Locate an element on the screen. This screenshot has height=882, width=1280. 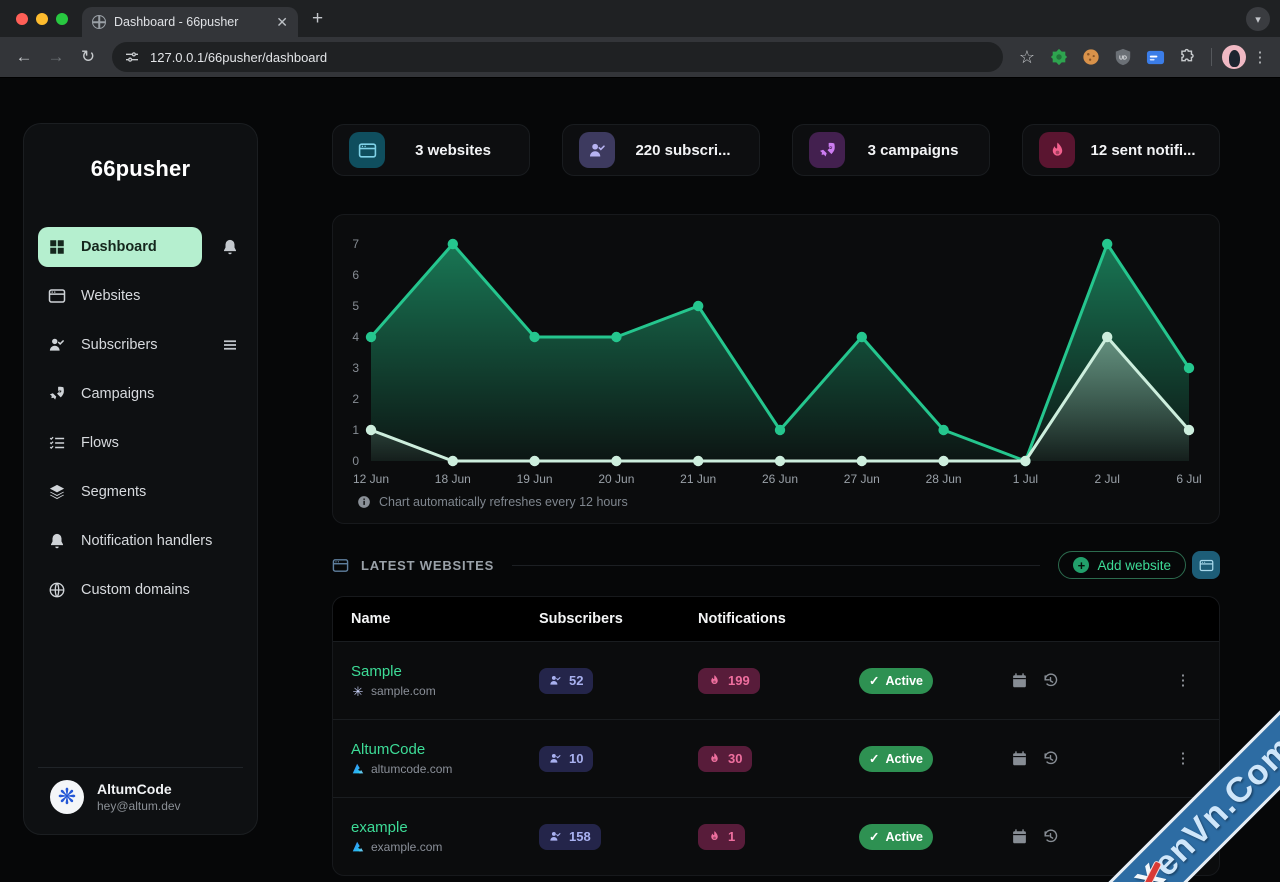
user-check-icon is located at coordinates (555, 758).